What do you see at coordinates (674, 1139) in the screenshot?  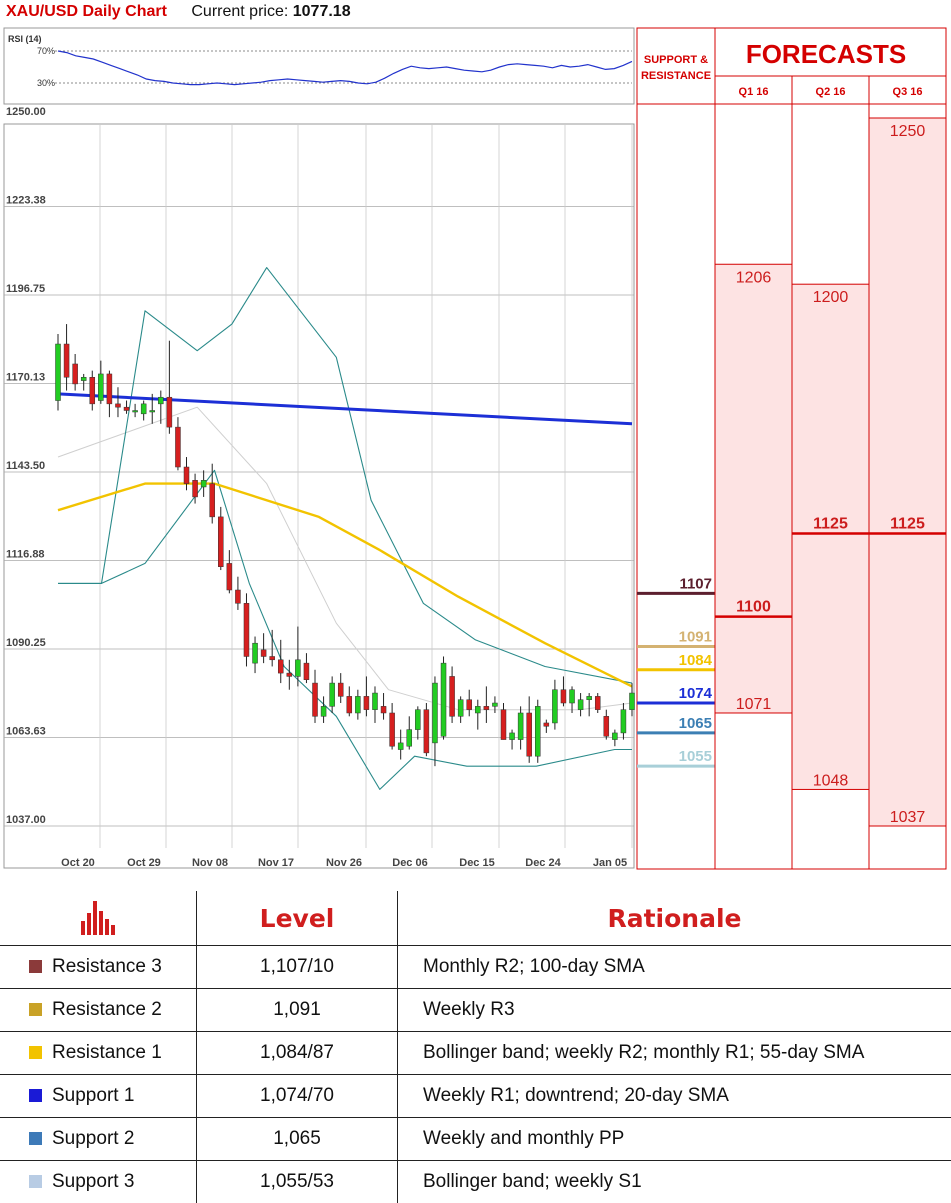 I see `level-rationale: Weekly and monthly PP` at bounding box center [674, 1139].